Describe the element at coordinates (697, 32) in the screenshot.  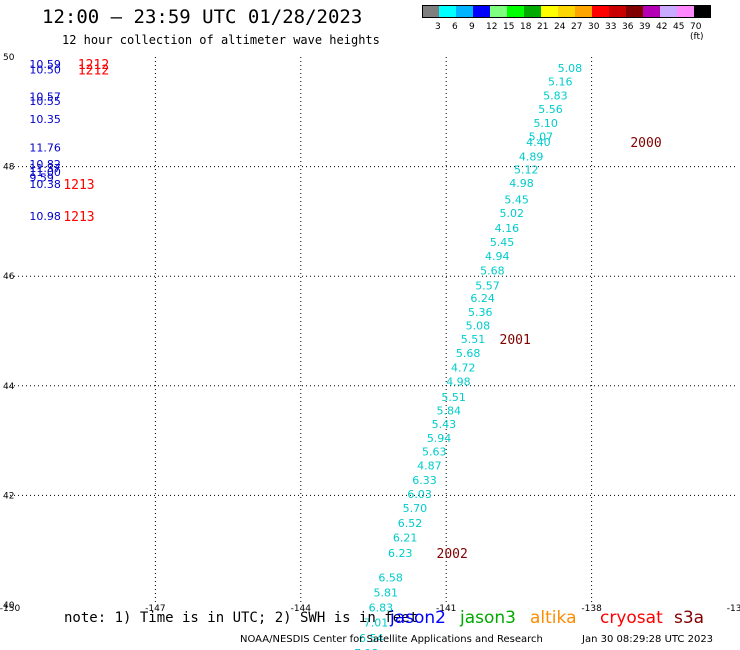
I see `colorbar-label: 70 (ft)` at that location.